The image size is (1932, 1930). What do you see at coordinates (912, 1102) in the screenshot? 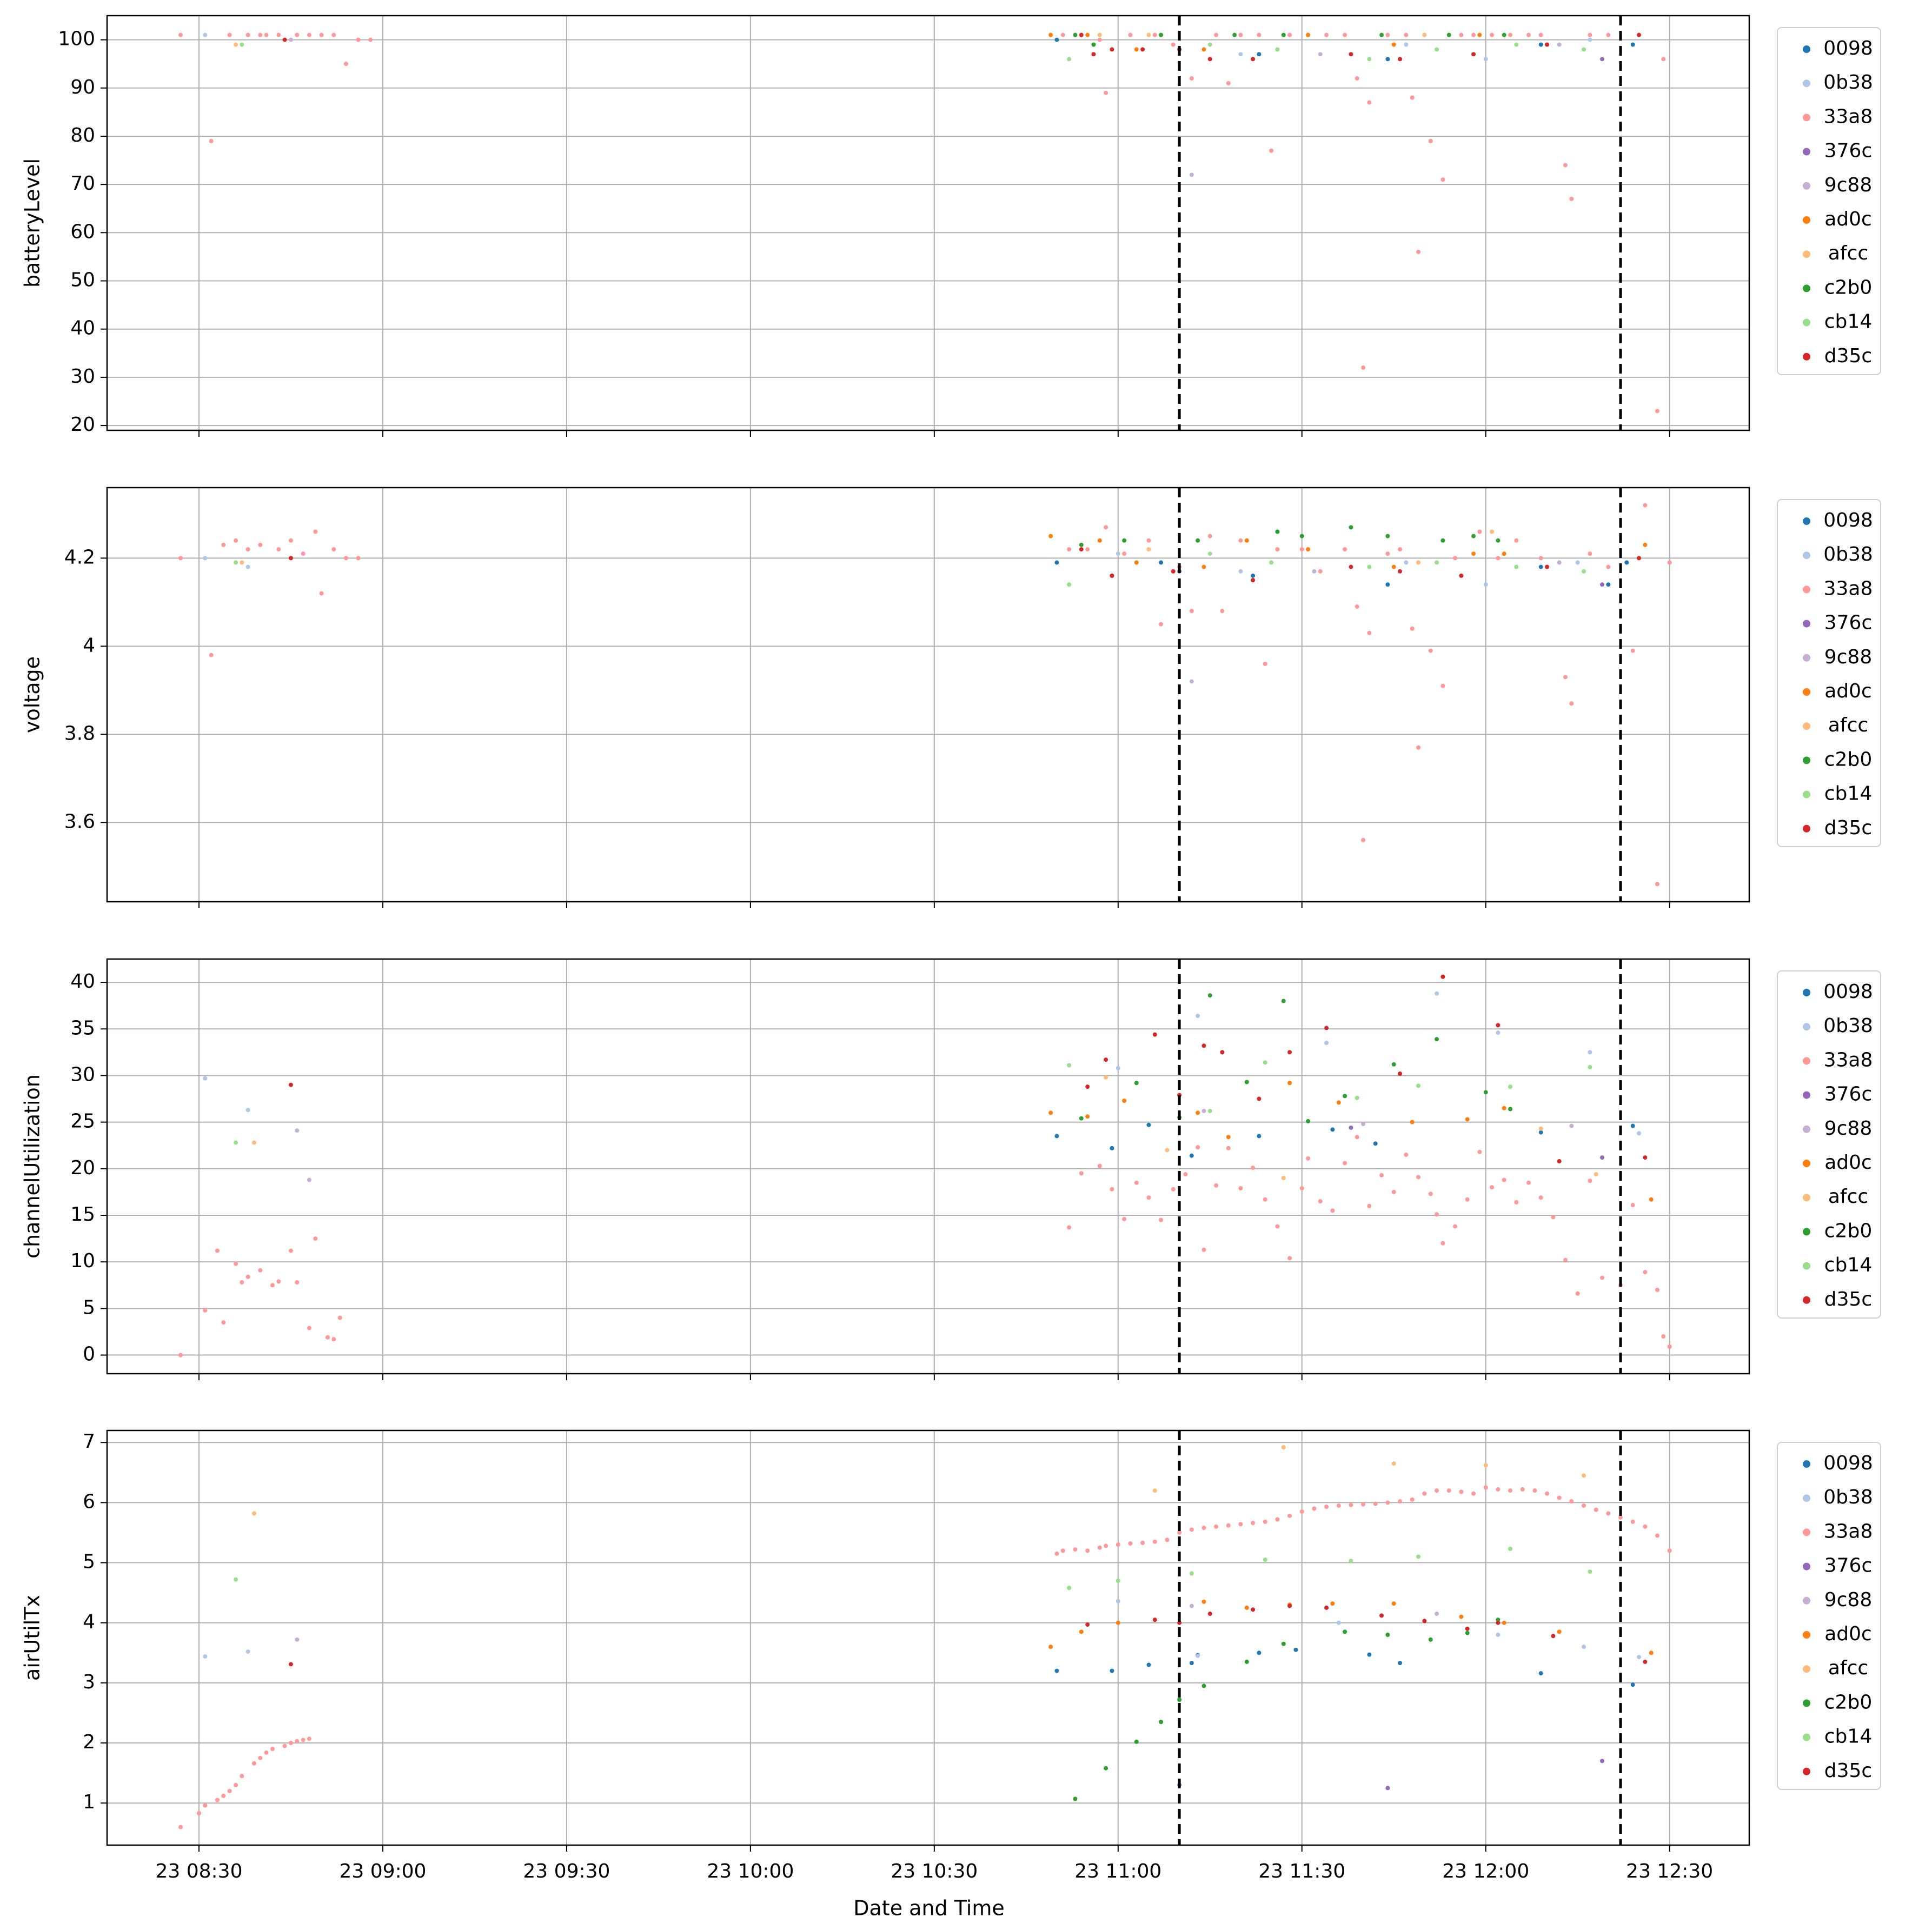
I see `series-cb14` at bounding box center [912, 1102].